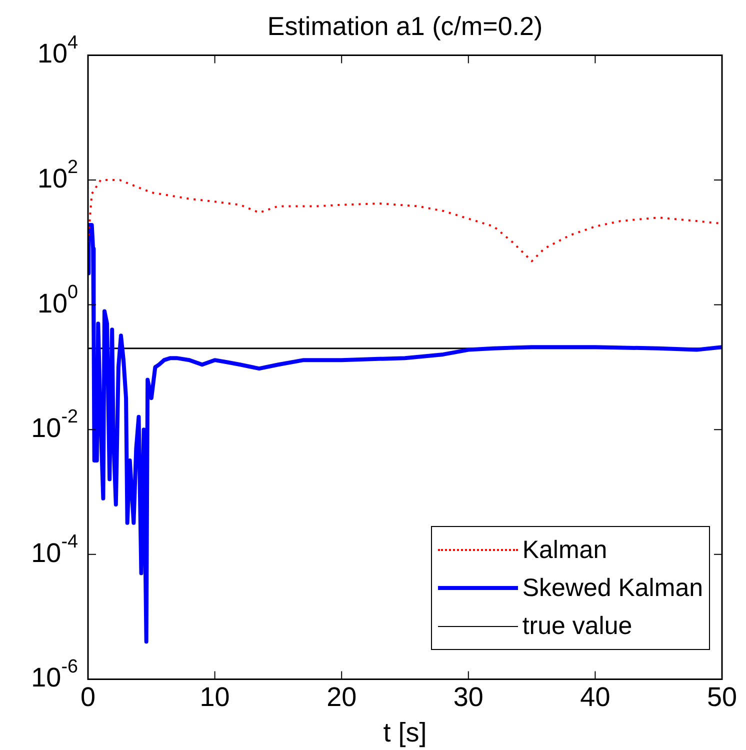  What do you see at coordinates (88, 697) in the screenshot?
I see `x-tick-label: 0` at bounding box center [88, 697].